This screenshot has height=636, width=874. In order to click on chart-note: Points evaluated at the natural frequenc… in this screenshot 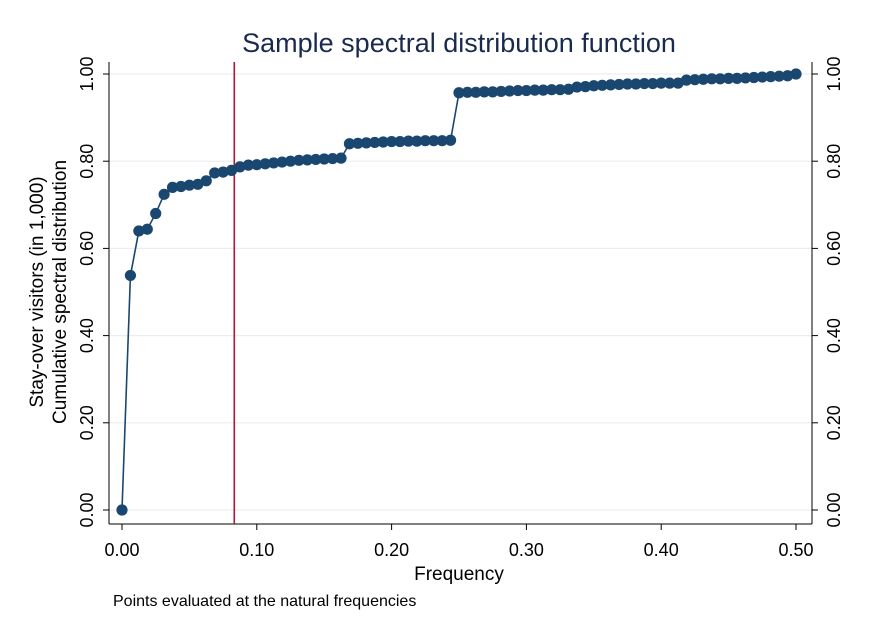, I will do `click(264, 601)`.